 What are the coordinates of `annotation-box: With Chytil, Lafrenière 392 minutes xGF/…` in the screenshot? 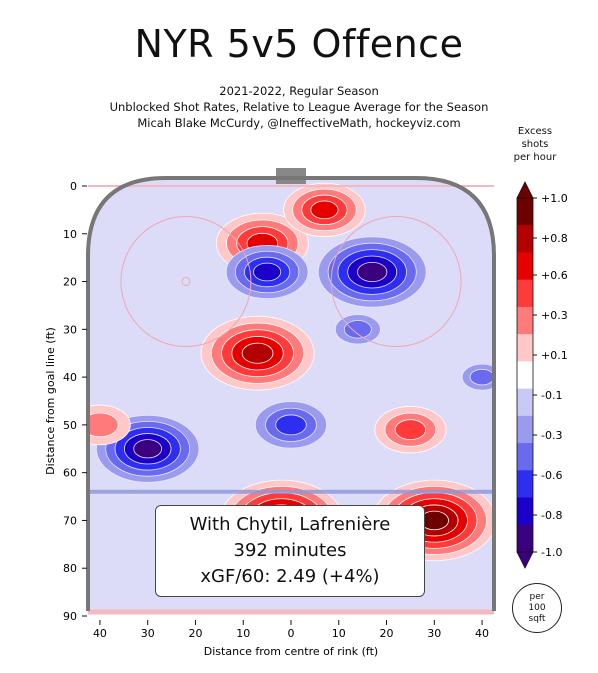 It's located at (290, 551).